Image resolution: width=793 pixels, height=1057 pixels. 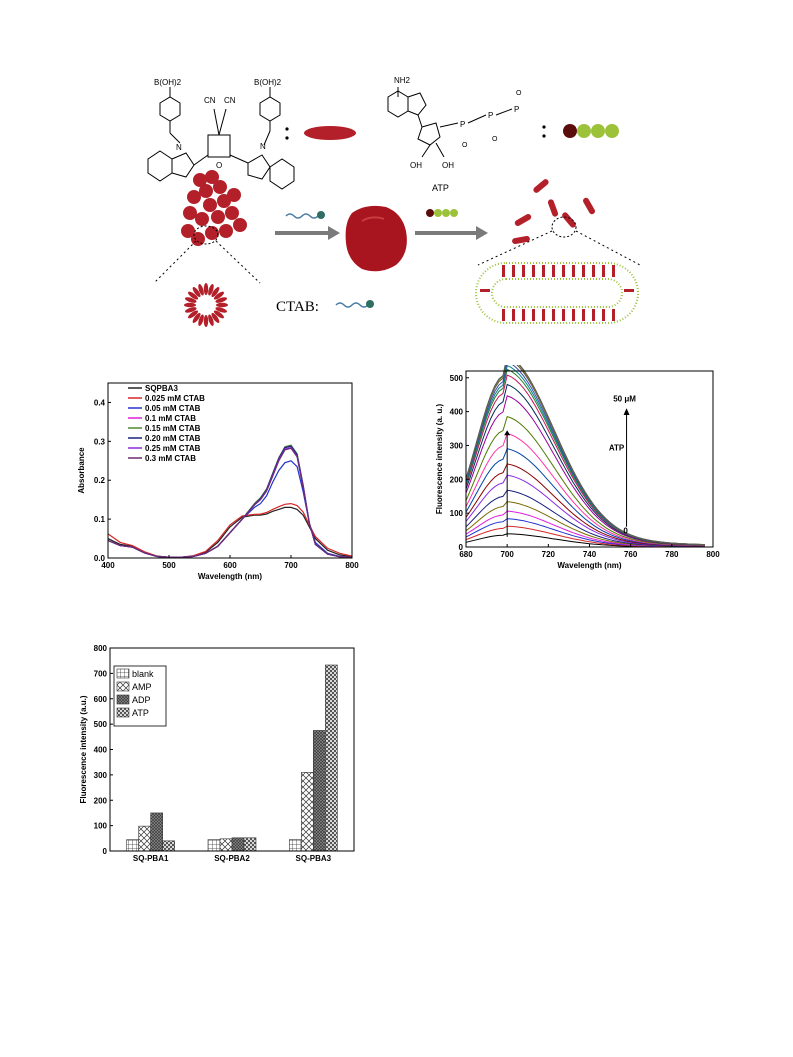 What do you see at coordinates (490, 115) in the screenshot?
I see `p-label-2: P` at bounding box center [490, 115].